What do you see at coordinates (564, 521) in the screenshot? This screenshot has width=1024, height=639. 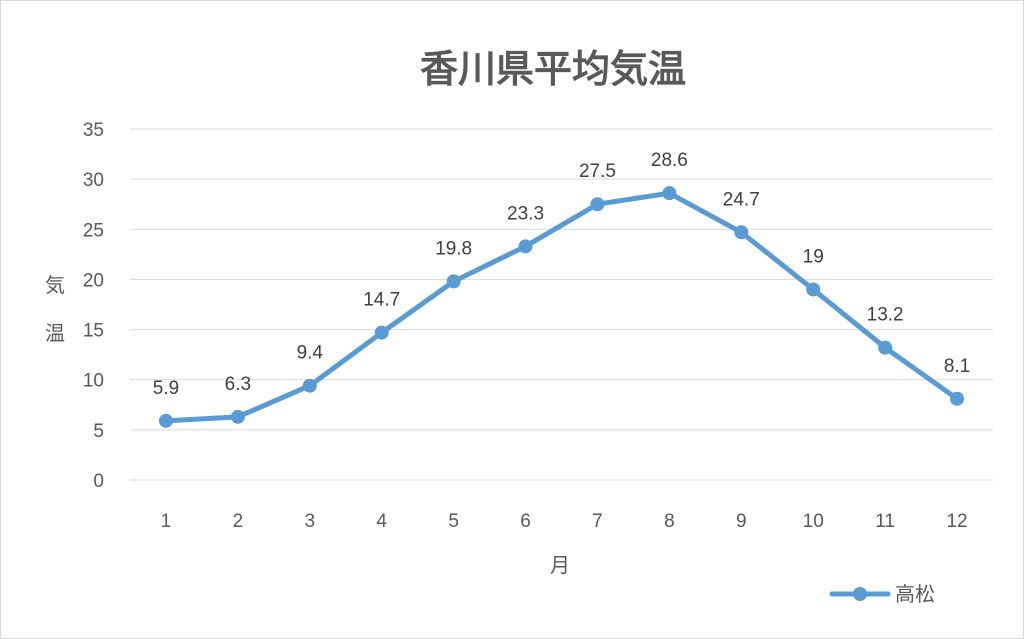 I see `x-axis-ticks: 1 2 3 4 5 6 7 8 9 10 11 12` at bounding box center [564, 521].